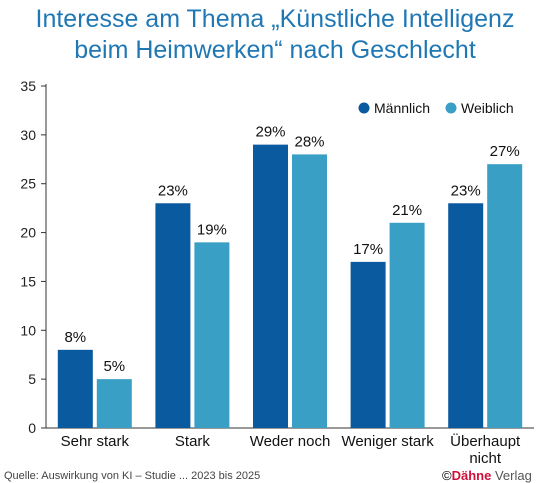 Image resolution: width=550 pixels, height=483 pixels. I want to click on x-tick-label: Weder noch, so click(290, 441).